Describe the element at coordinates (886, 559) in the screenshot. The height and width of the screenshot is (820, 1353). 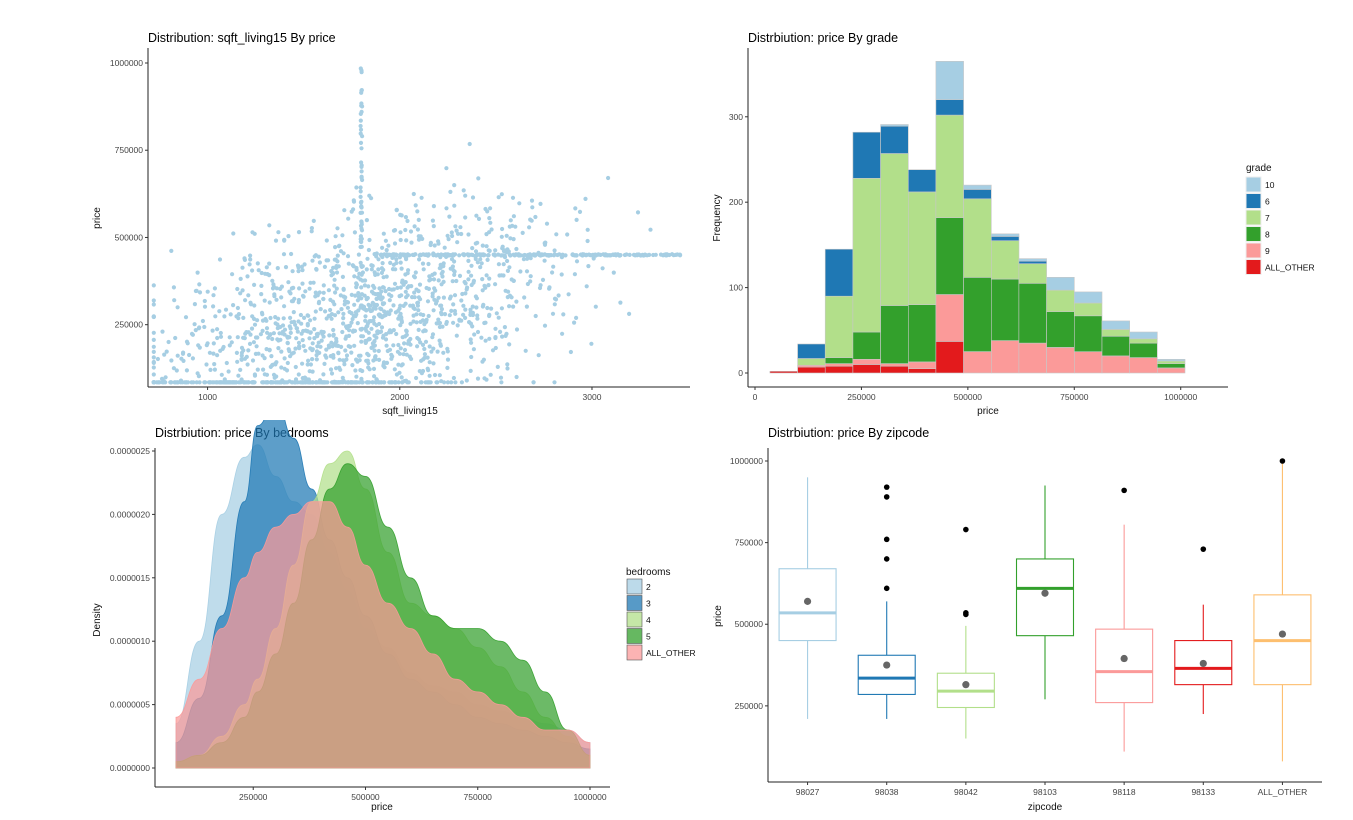
I see `box-outlier` at that location.